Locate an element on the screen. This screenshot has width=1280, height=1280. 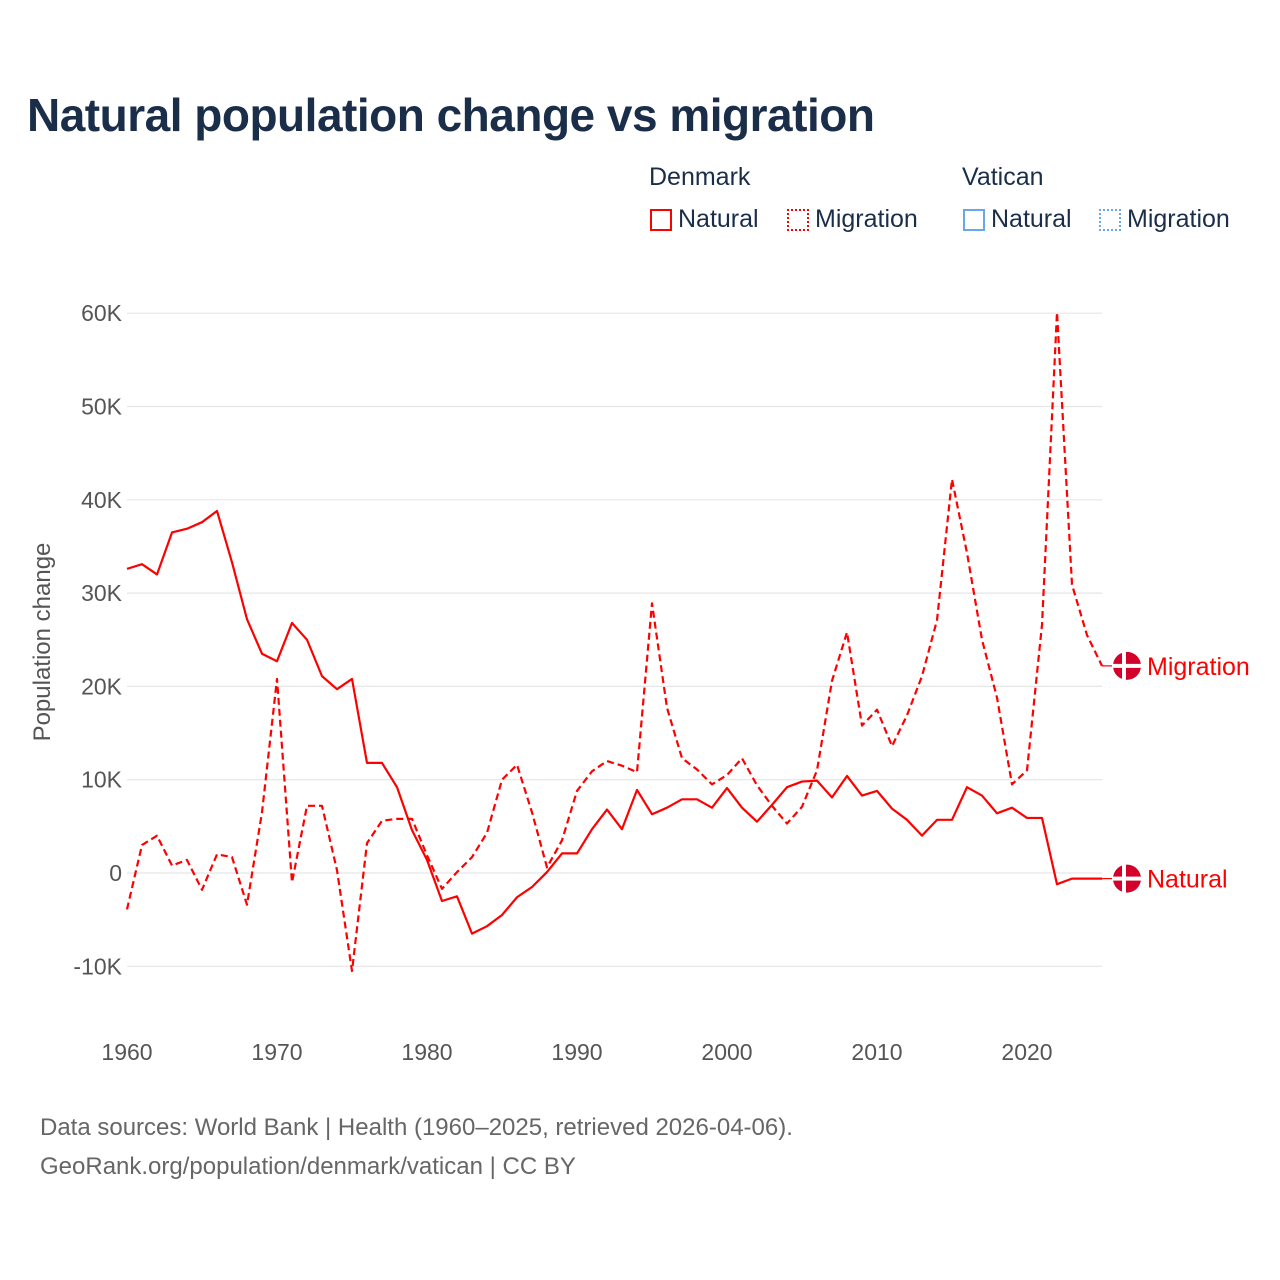
y-tick-label: 40K is located at coordinates (102, 500).